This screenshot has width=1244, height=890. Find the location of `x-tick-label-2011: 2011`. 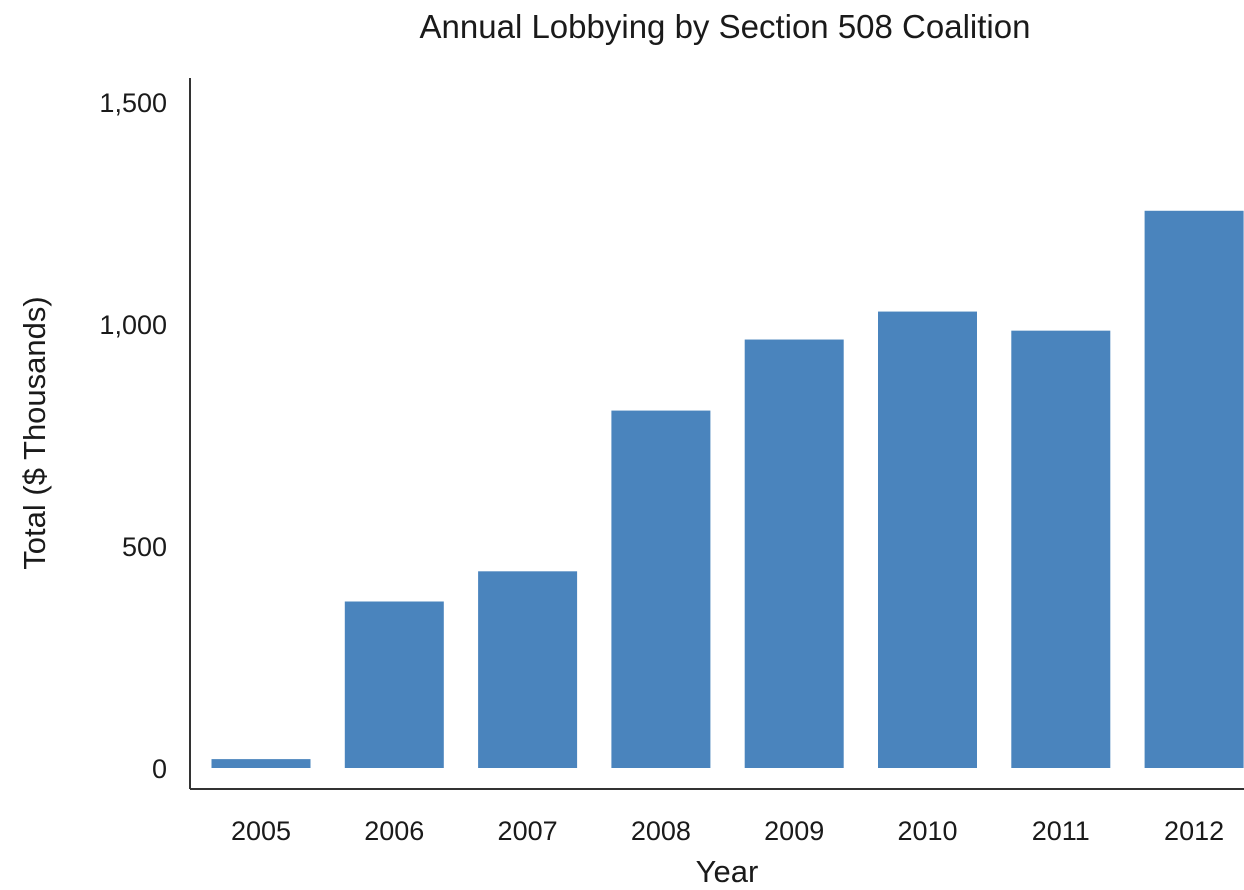

x-tick-label-2011: 2011 is located at coordinates (1061, 831).